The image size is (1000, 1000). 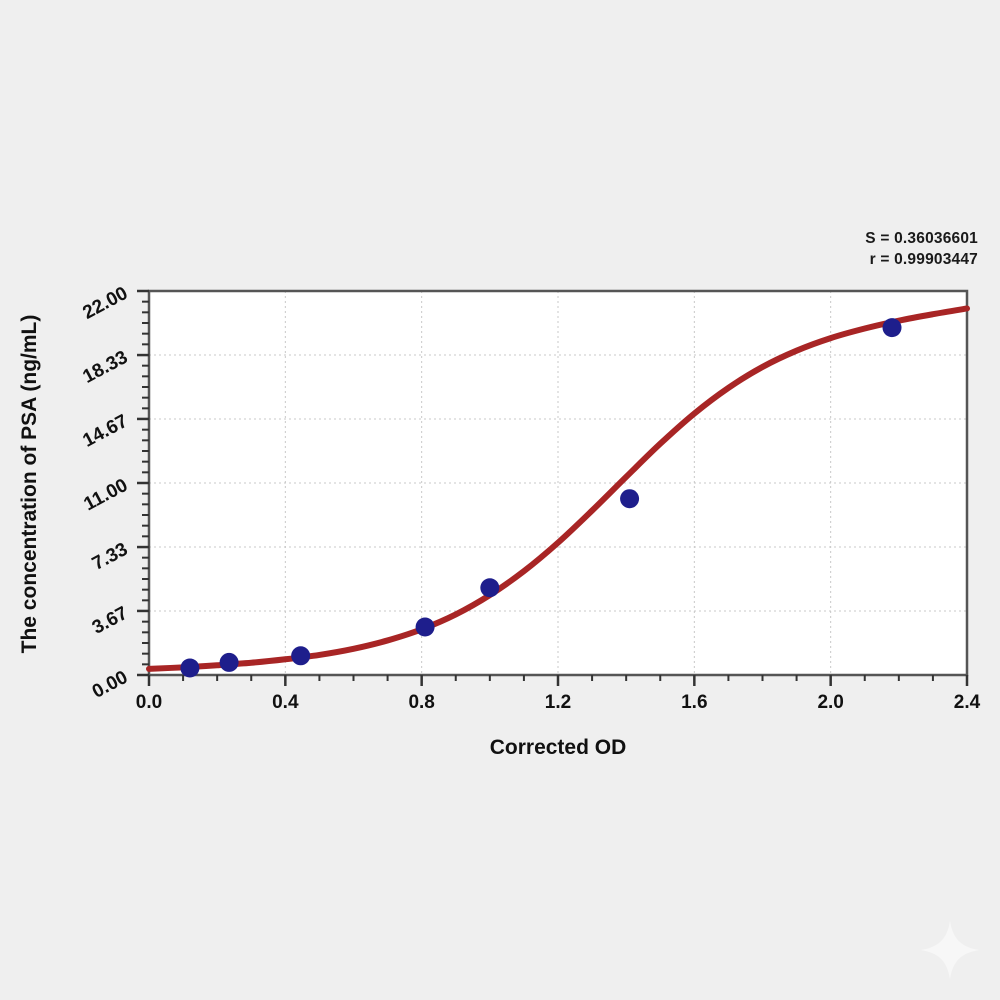 I want to click on x-axis-tick-labels: 0.0 0.4 0.8 1.2 1.6 2.0 2.4, so click(x=558, y=702).